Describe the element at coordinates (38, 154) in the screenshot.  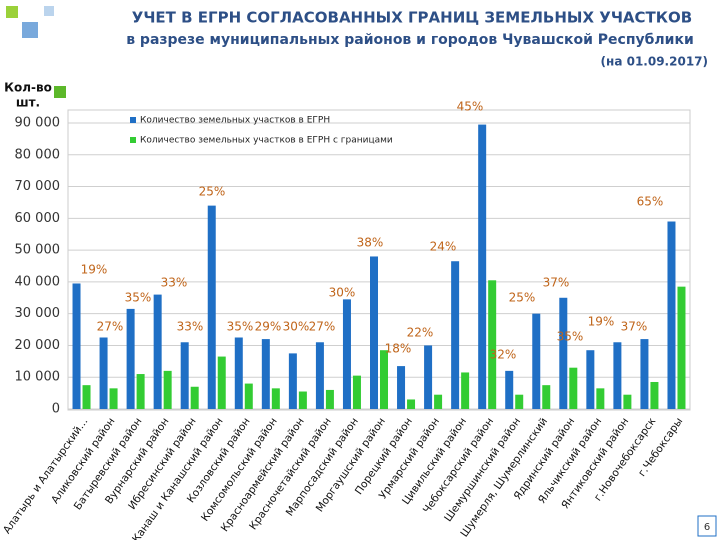
I see `y-tick-label: 80 000` at that location.